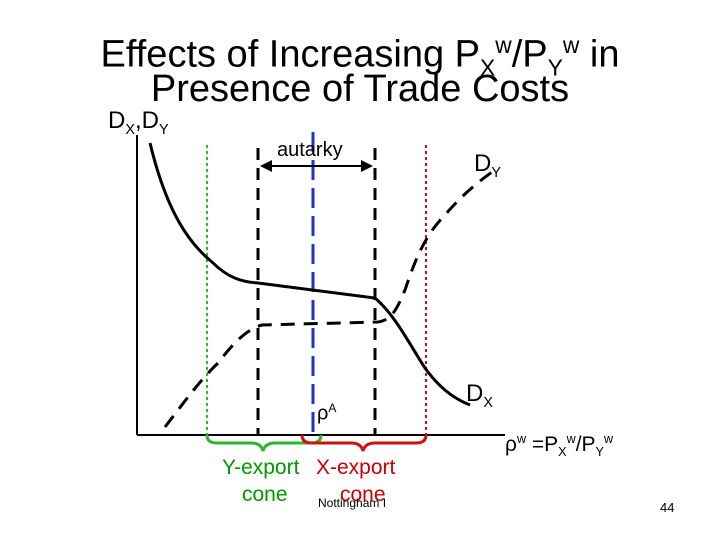 This screenshot has height=540, width=720. What do you see at coordinates (559, 446) in the screenshot?
I see `x-axis-label: ρw =PXw/PYw` at bounding box center [559, 446].